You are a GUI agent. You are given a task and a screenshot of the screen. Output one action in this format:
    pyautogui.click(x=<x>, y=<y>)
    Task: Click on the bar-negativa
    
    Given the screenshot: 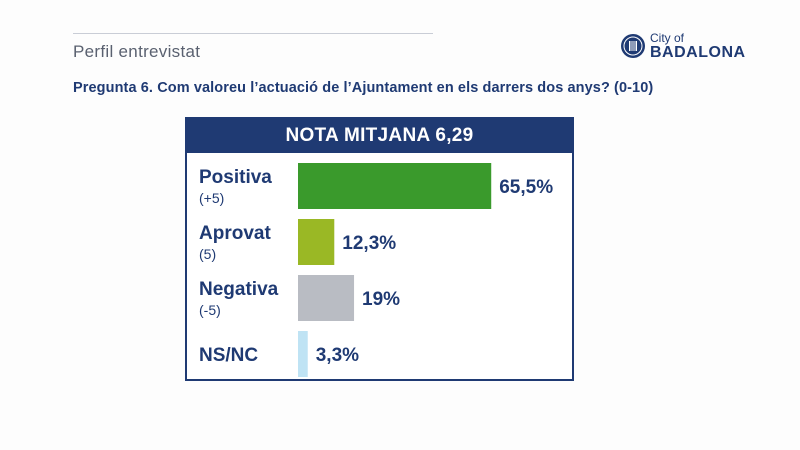 What is the action you would take?
    pyautogui.click(x=326, y=298)
    